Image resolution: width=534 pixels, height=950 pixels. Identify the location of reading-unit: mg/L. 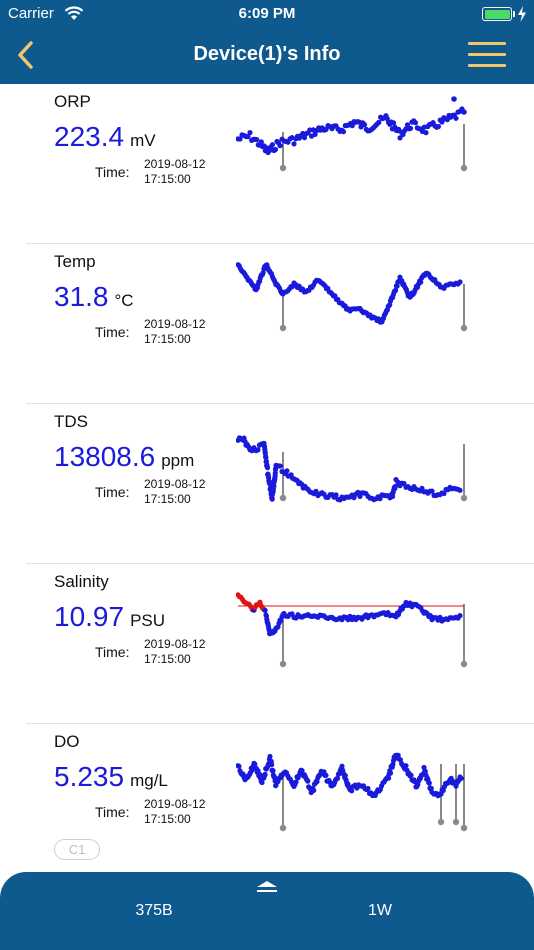
(149, 780).